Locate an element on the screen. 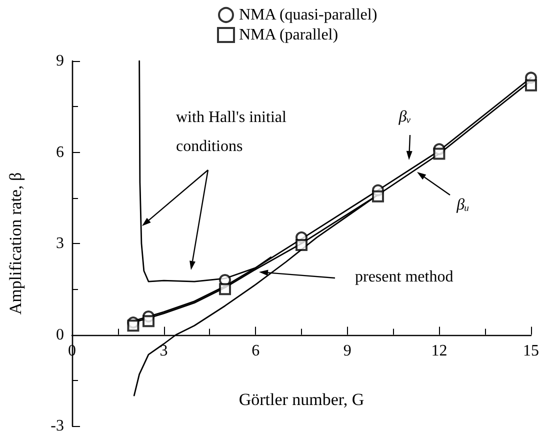  y-axis-title: Amplification rate, β is located at coordinates (15, 243).